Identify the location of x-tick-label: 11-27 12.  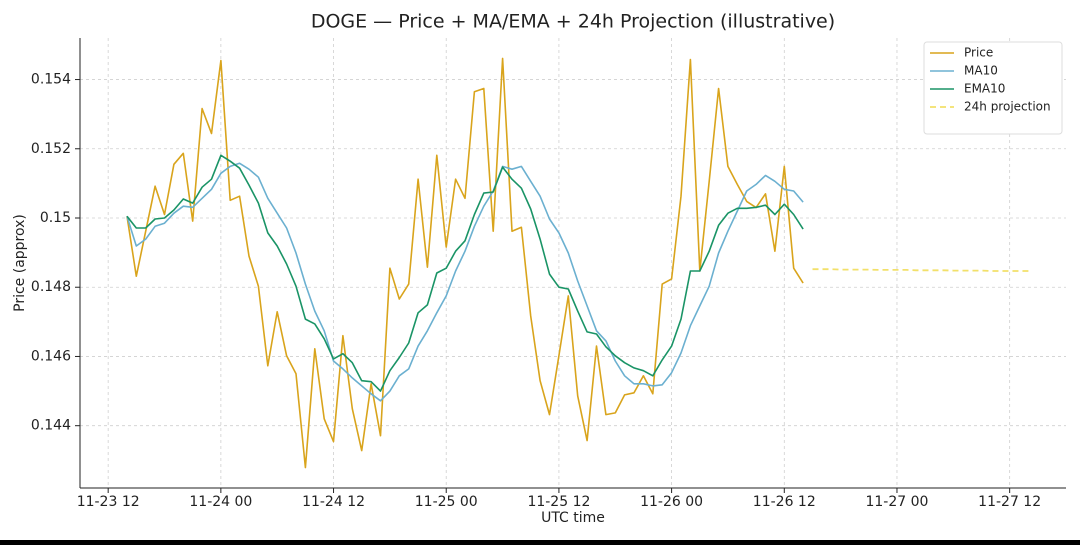
(1009, 502).